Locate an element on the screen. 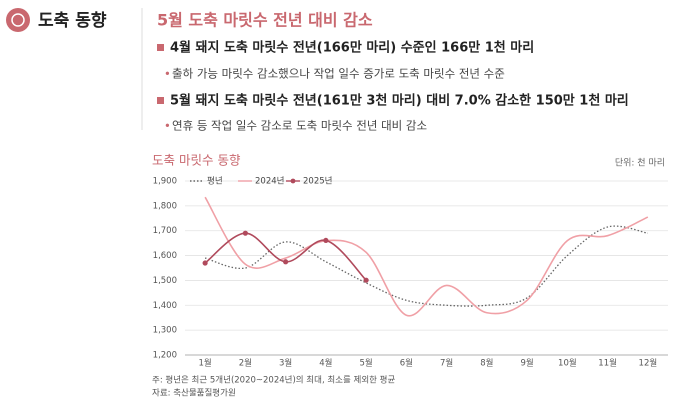 The width and height of the screenshot is (680, 407). y-tick-label: 1,800 is located at coordinates (165, 206).